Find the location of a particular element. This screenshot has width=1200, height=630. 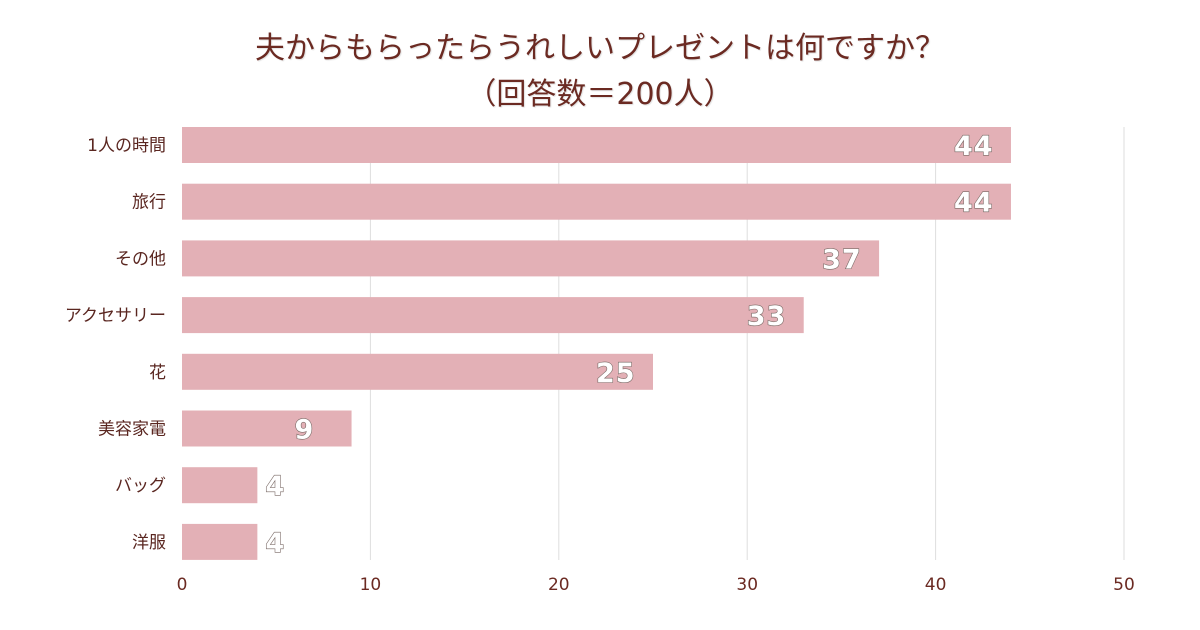

category-label: アクセサリー is located at coordinates (115, 316).